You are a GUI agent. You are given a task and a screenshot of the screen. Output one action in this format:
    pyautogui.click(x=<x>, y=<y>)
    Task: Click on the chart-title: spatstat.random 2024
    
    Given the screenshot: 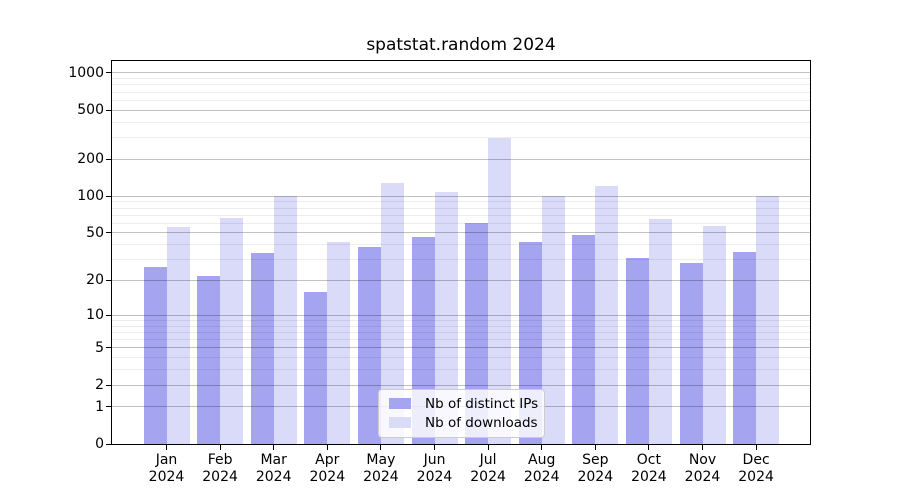 What is the action you would take?
    pyautogui.click(x=461, y=45)
    